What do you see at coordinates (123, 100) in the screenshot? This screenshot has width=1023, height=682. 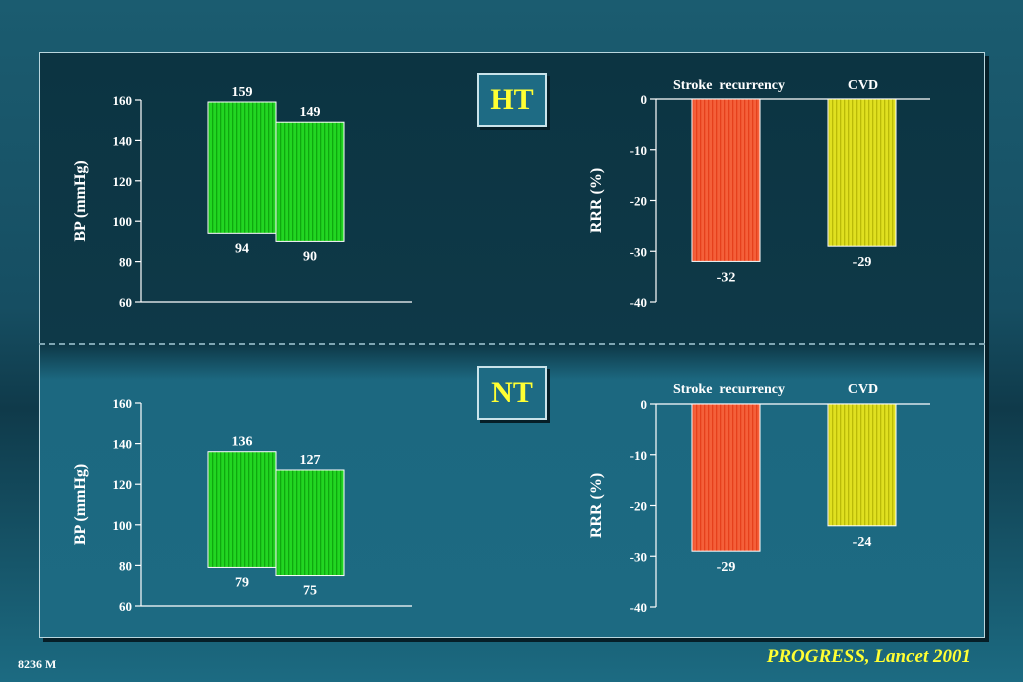 I see `chart-1-tick-label-5: 160` at bounding box center [123, 100].